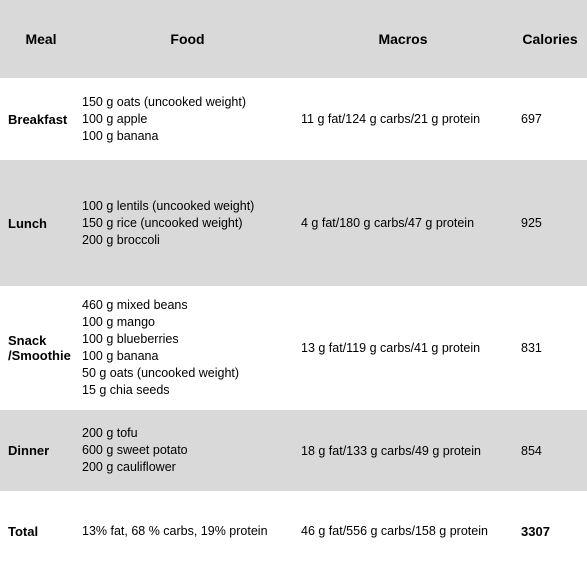 This screenshot has width=587, height=571. I want to click on total-macros: 46 g fat/556 g carbs/158 g protein, so click(394, 531).